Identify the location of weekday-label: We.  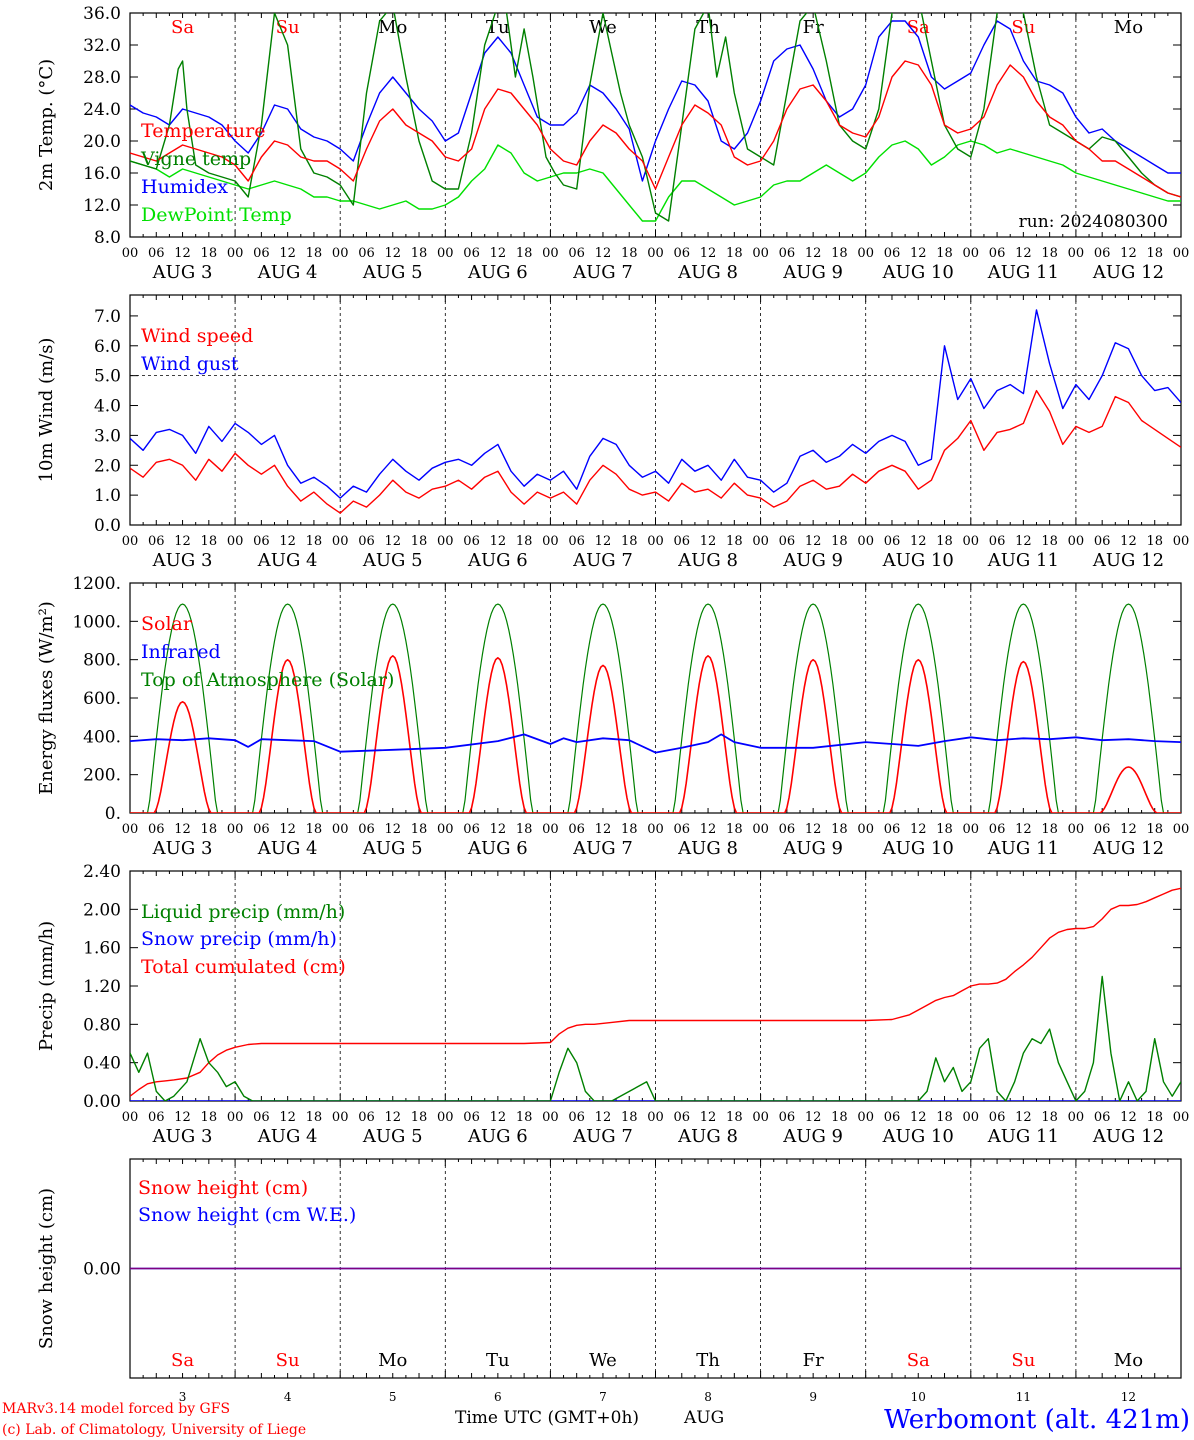
(603, 1360).